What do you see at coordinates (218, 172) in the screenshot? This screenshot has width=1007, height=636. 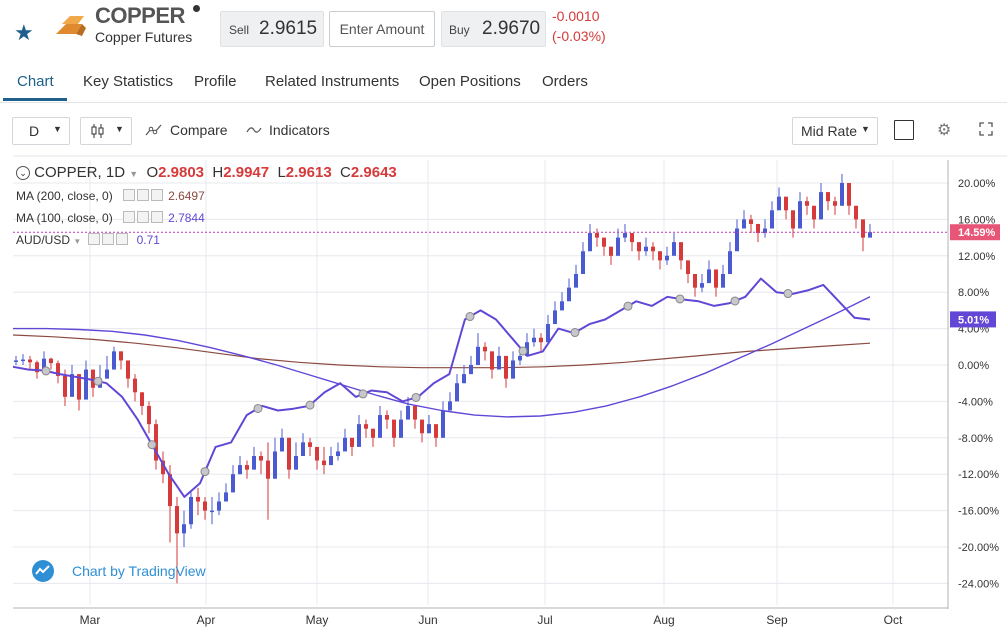 I see `high-label: H` at bounding box center [218, 172].